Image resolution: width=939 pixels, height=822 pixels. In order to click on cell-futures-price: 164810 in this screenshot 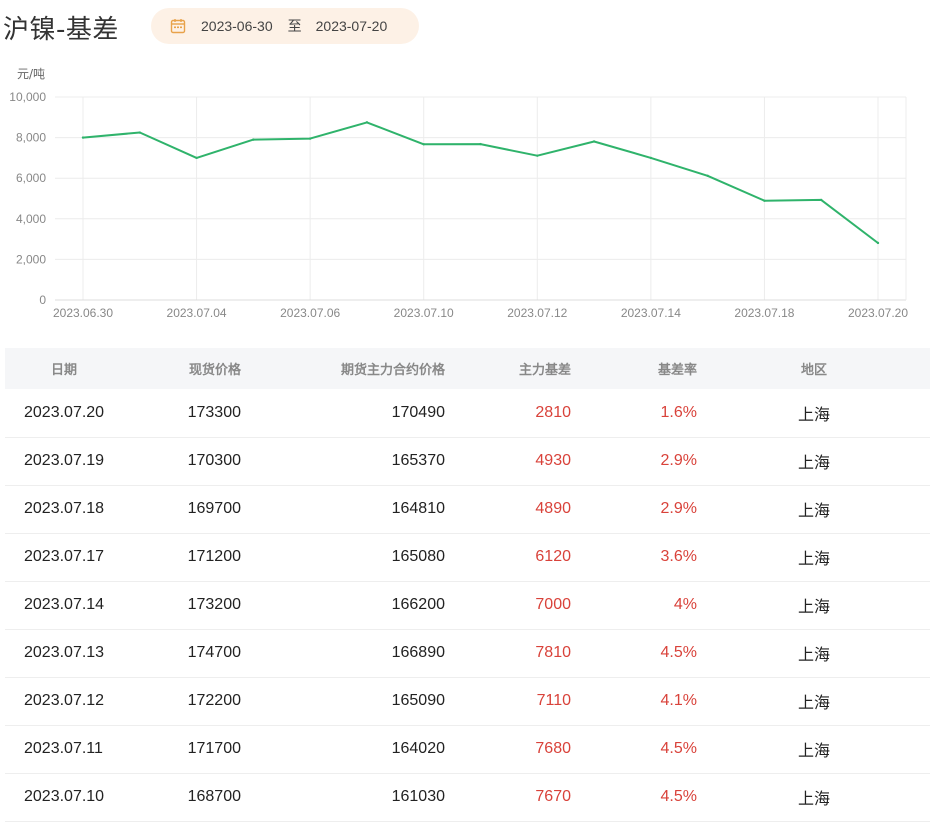, I will do `click(418, 508)`.